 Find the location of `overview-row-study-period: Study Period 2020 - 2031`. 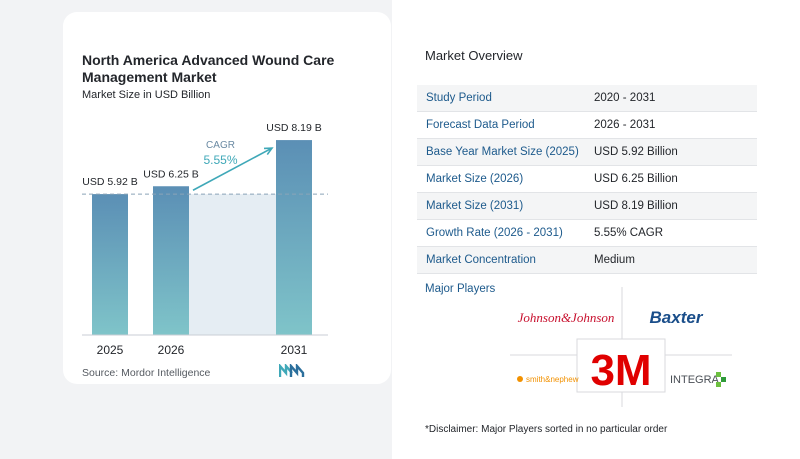

overview-row-study-period: Study Period 2020 - 2031 is located at coordinates (587, 98).